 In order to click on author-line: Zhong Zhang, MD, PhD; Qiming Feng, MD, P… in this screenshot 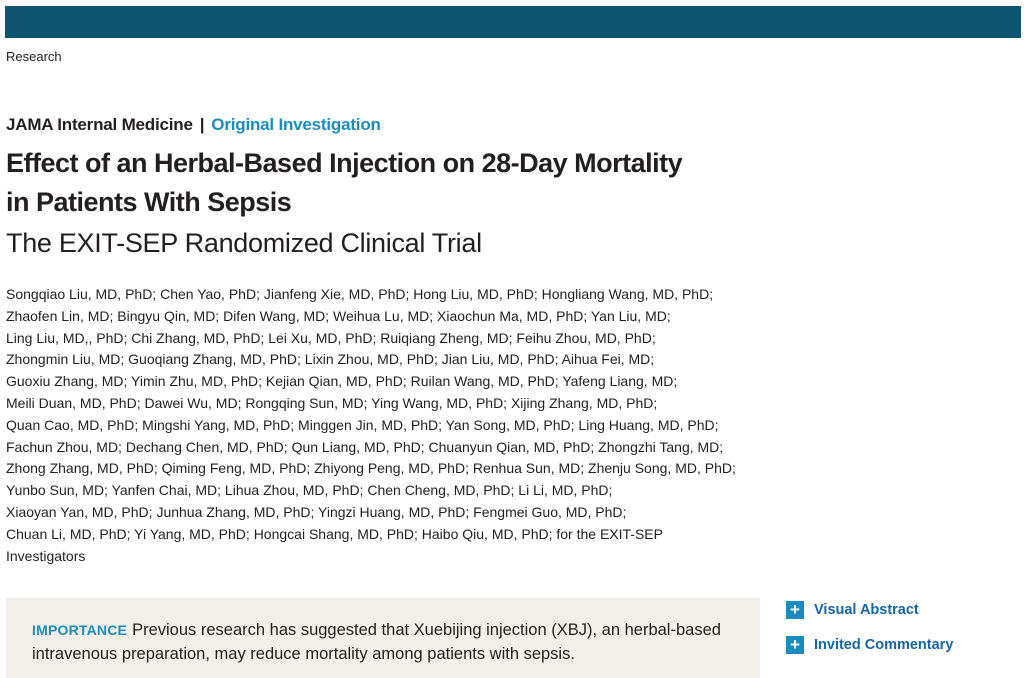, I will do `click(371, 468)`.